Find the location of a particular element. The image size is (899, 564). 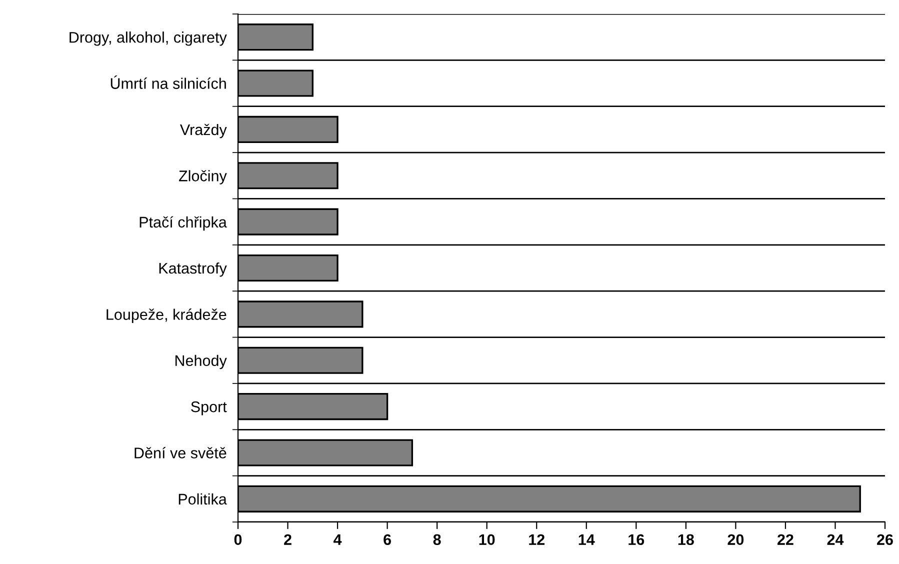

y-tick-label: Sport is located at coordinates (209, 408).